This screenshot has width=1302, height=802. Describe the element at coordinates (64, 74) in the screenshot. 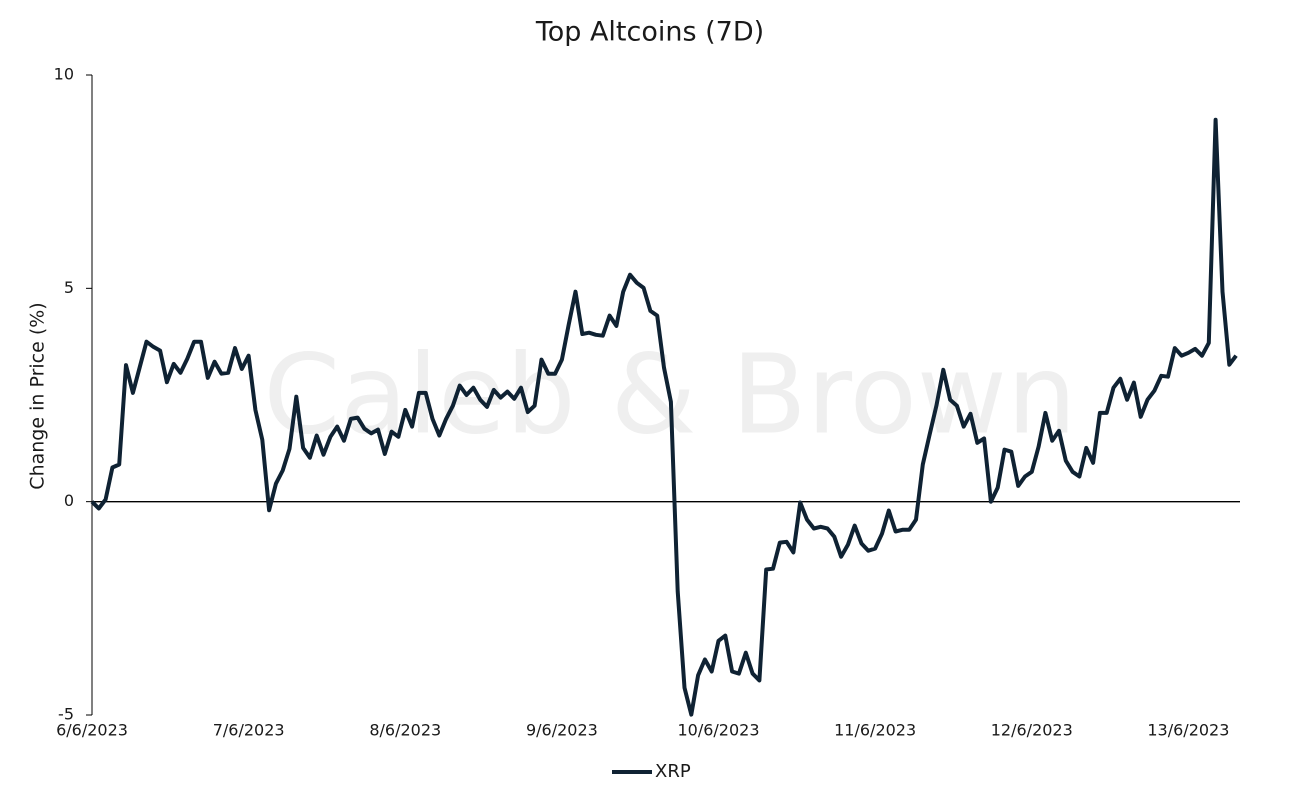

I see `y-tick-label: 10` at that location.